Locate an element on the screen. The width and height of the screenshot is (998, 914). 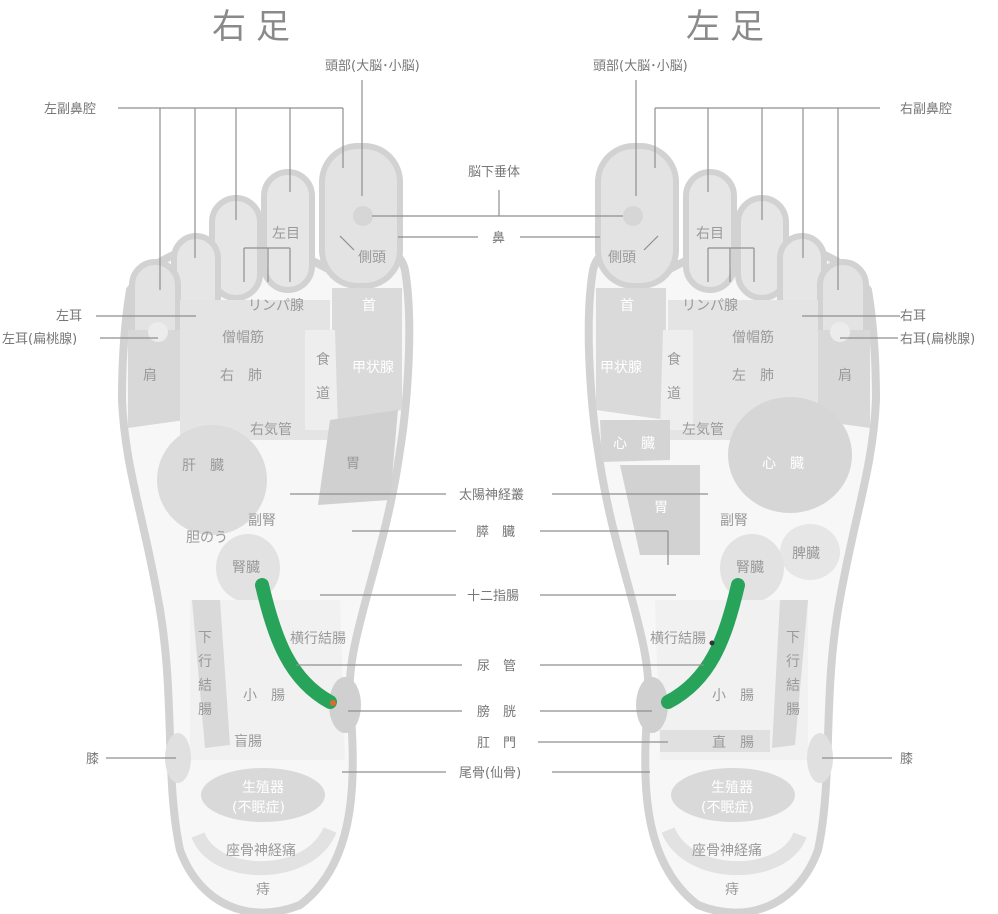
lf-genital-2: (不眠症) is located at coordinates (727, 808).